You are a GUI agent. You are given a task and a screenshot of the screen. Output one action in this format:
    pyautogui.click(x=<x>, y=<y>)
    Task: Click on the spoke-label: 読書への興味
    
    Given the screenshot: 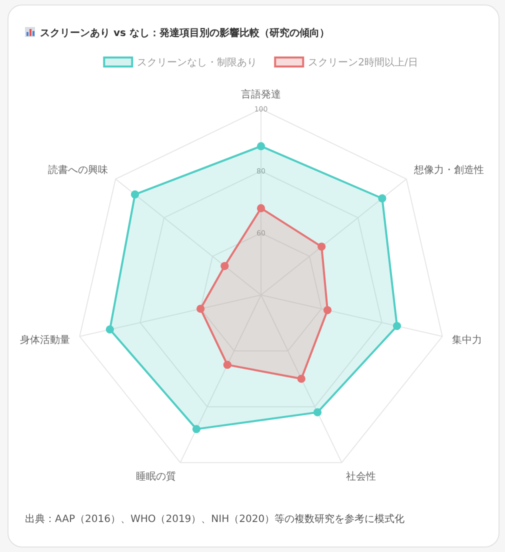 What is the action you would take?
    pyautogui.click(x=78, y=170)
    